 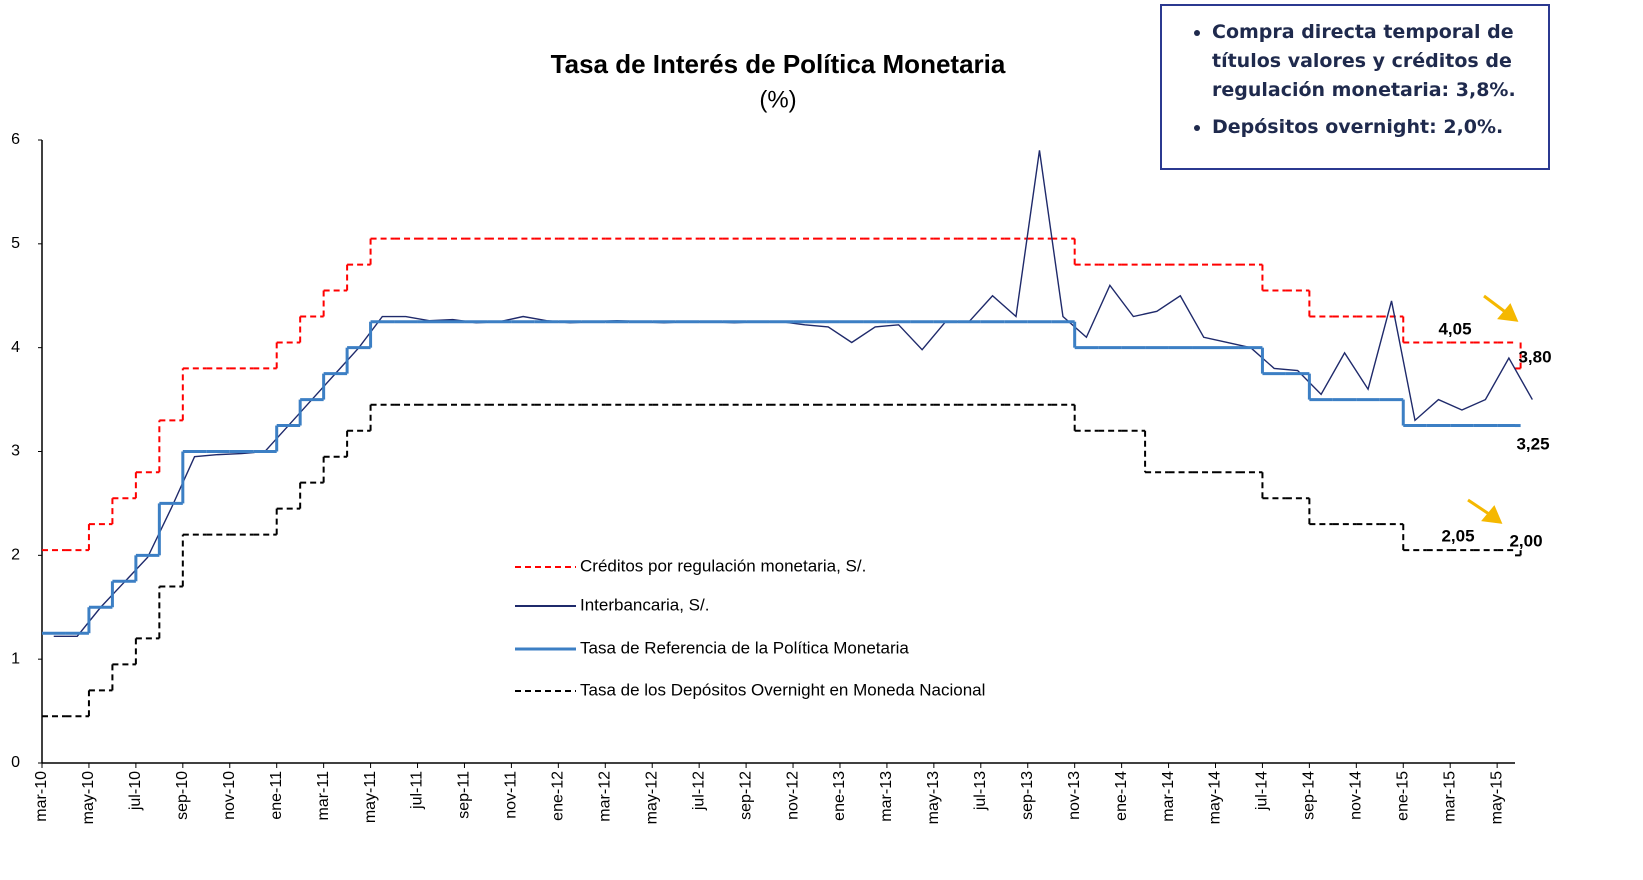 What do you see at coordinates (1262, 791) in the screenshot?
I see `x-tick-label: jul-14` at bounding box center [1262, 791].